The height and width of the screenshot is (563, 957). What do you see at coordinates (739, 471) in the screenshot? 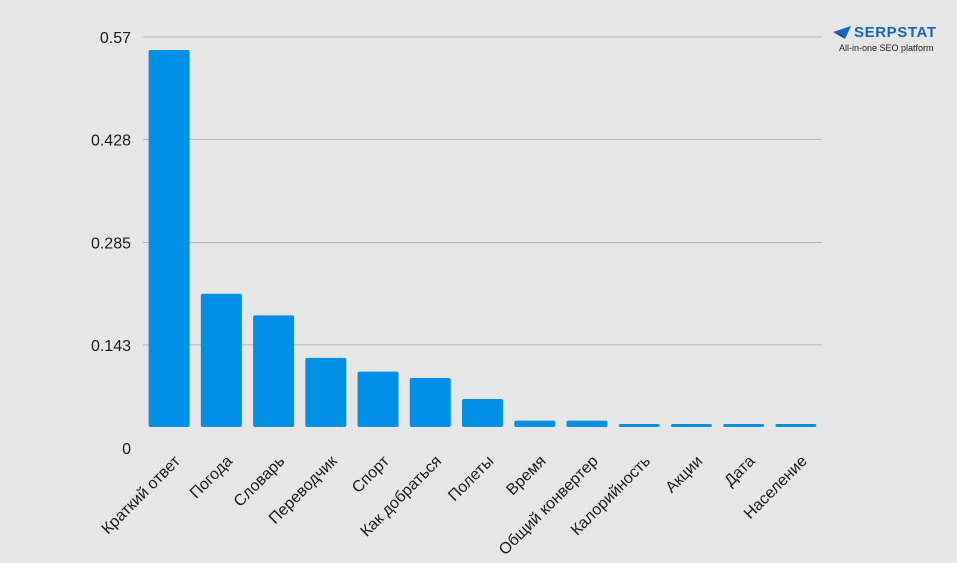
I see `x-category-label: Дата` at bounding box center [739, 471].